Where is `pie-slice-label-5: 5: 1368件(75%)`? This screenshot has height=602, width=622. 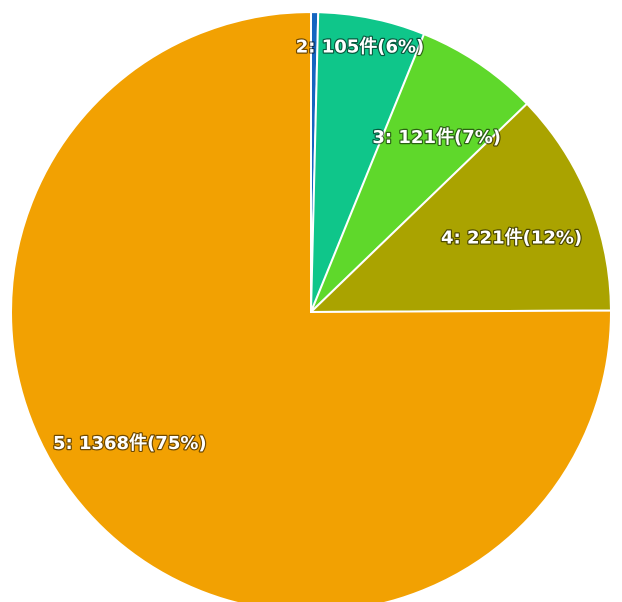 pie-slice-label-5: 5: 1368件(75%) is located at coordinates (130, 443).